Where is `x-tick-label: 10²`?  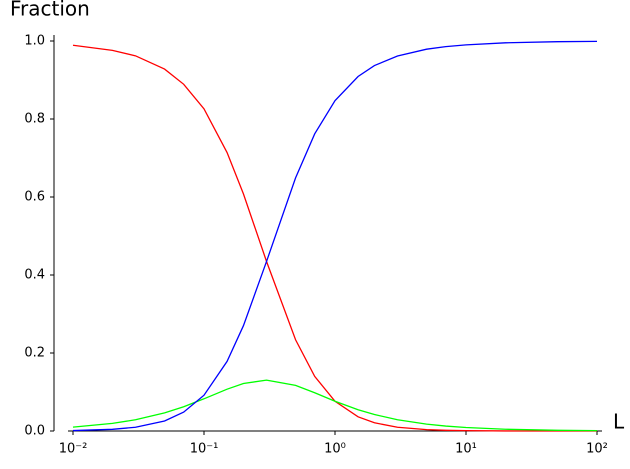
x-tick-label: 10² is located at coordinates (597, 449).